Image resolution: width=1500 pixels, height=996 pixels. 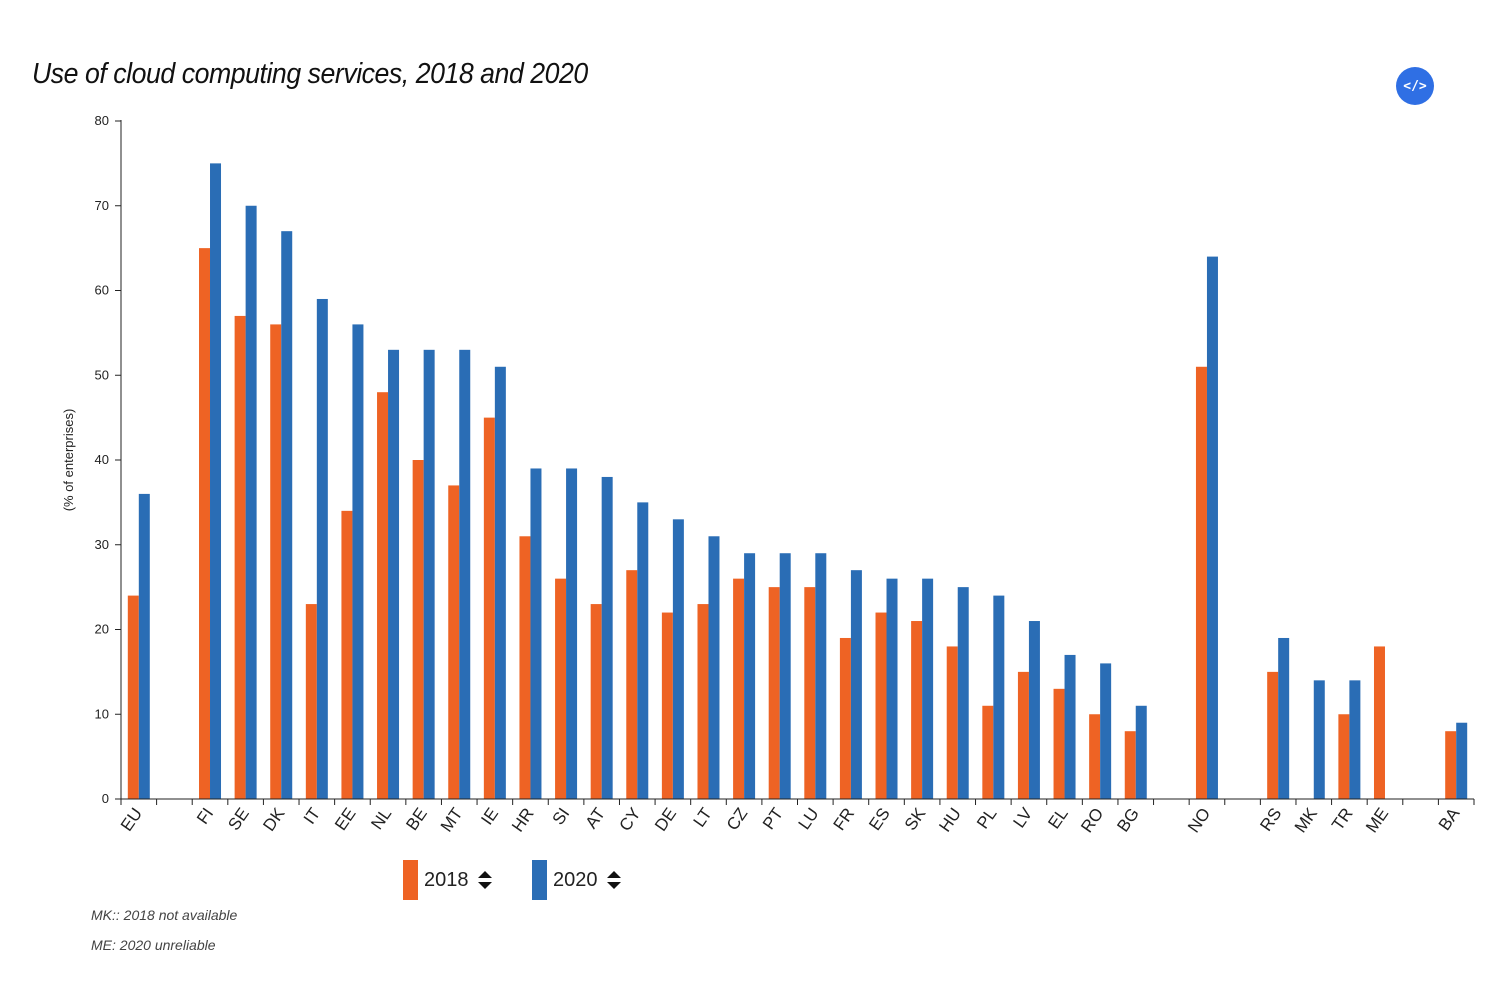 What do you see at coordinates (276, 561) in the screenshot?
I see `bar-2018-DK` at bounding box center [276, 561].